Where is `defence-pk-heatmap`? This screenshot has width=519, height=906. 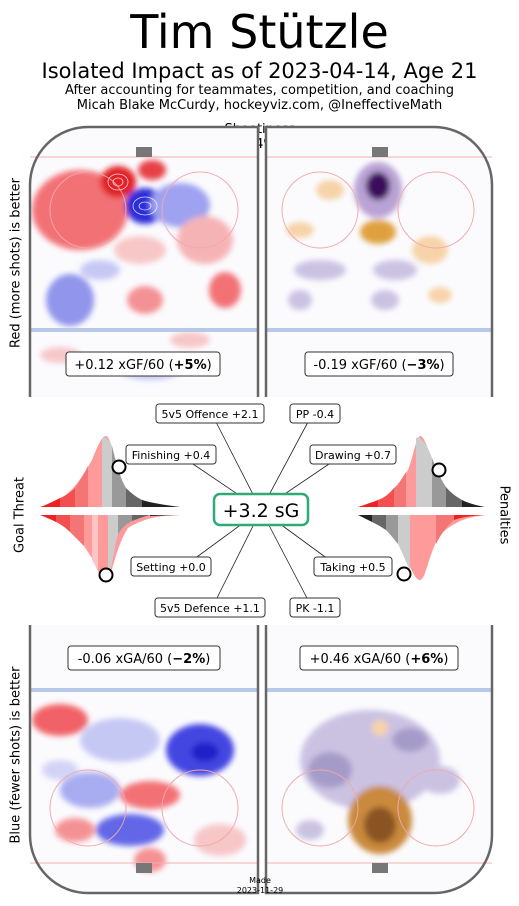
defence-pk-heatmap is located at coordinates (378, 782).